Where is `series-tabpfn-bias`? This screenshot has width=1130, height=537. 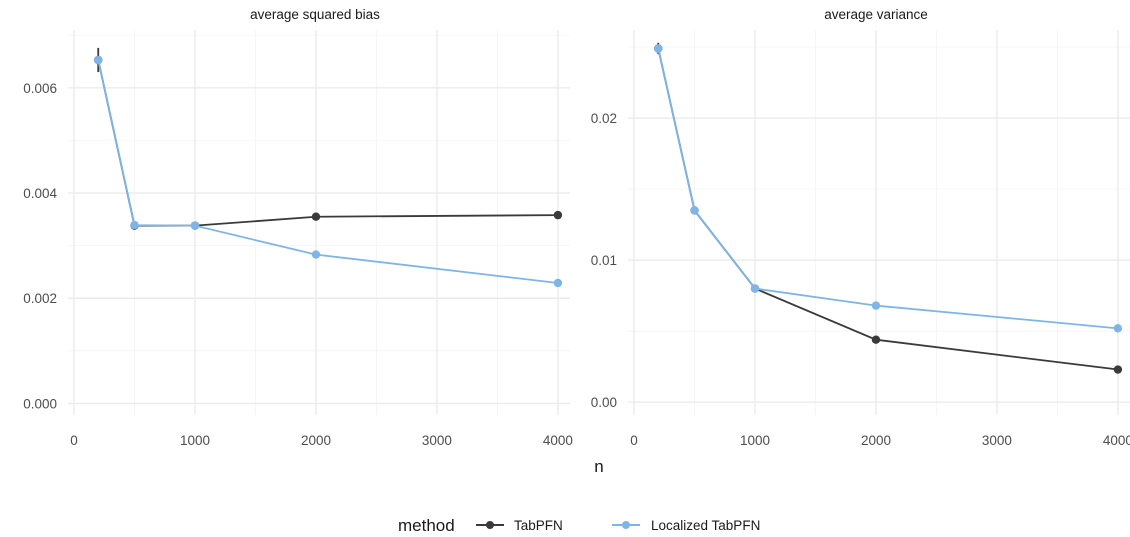
series-tabpfn-bias is located at coordinates (328, 138).